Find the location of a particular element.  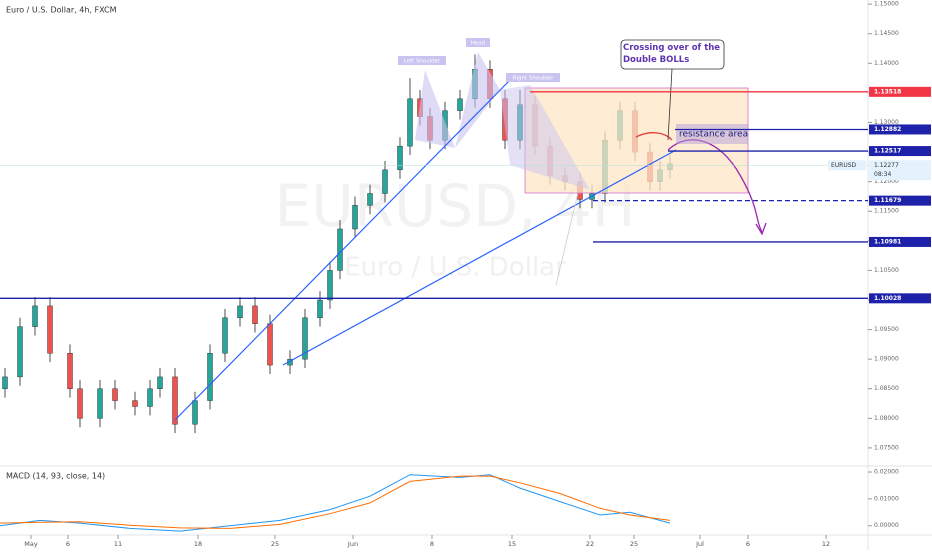

y-tick-label: 1.15000 is located at coordinates (886, 4).